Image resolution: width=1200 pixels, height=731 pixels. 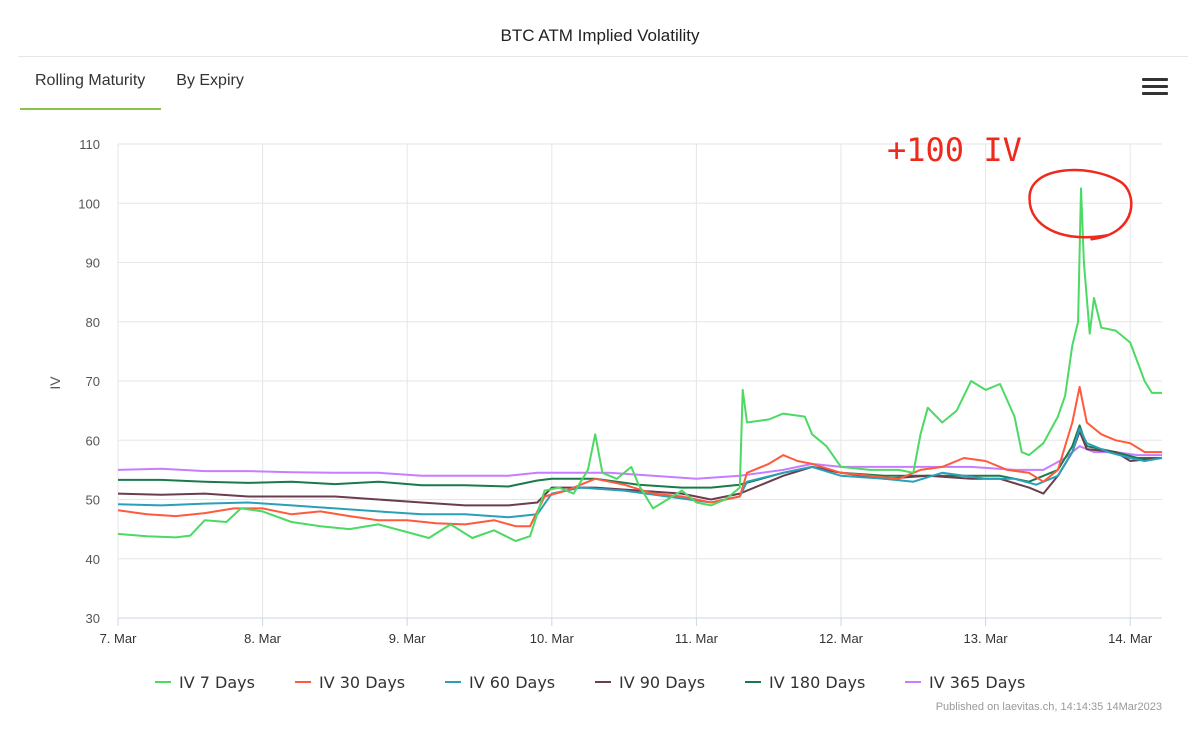 I want to click on series-line-iv-60-days, so click(x=640, y=473).